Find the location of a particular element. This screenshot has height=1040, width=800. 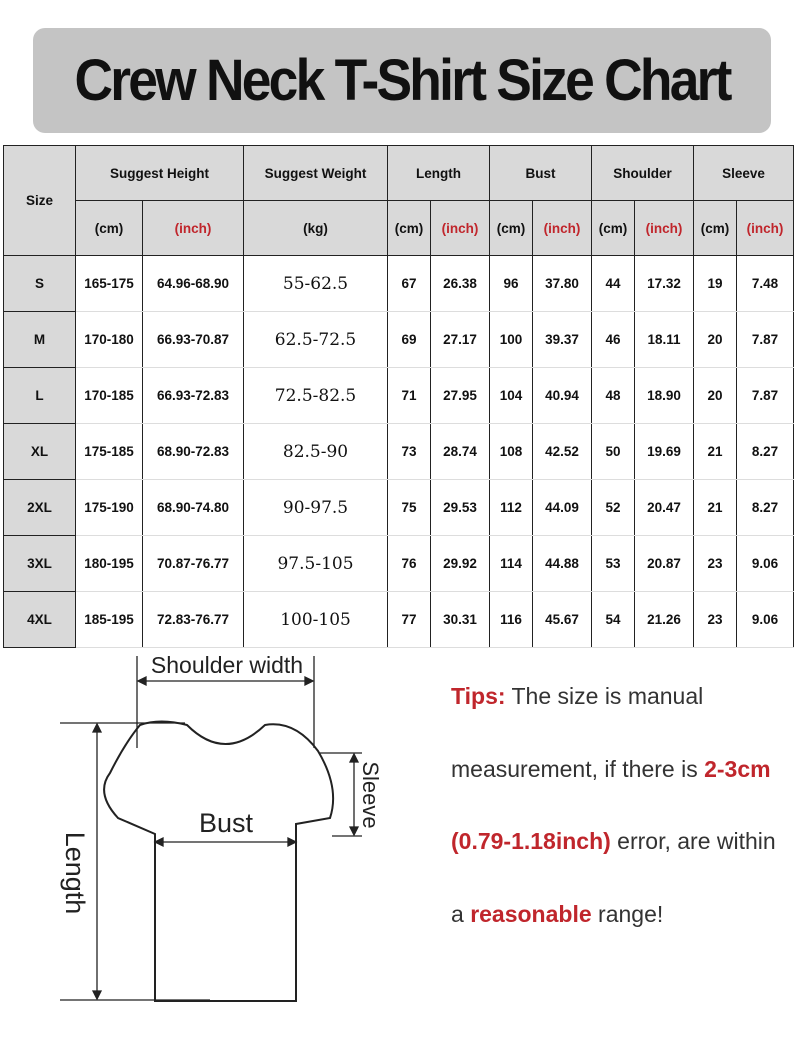

table-cell: 19 is located at coordinates (715, 283).